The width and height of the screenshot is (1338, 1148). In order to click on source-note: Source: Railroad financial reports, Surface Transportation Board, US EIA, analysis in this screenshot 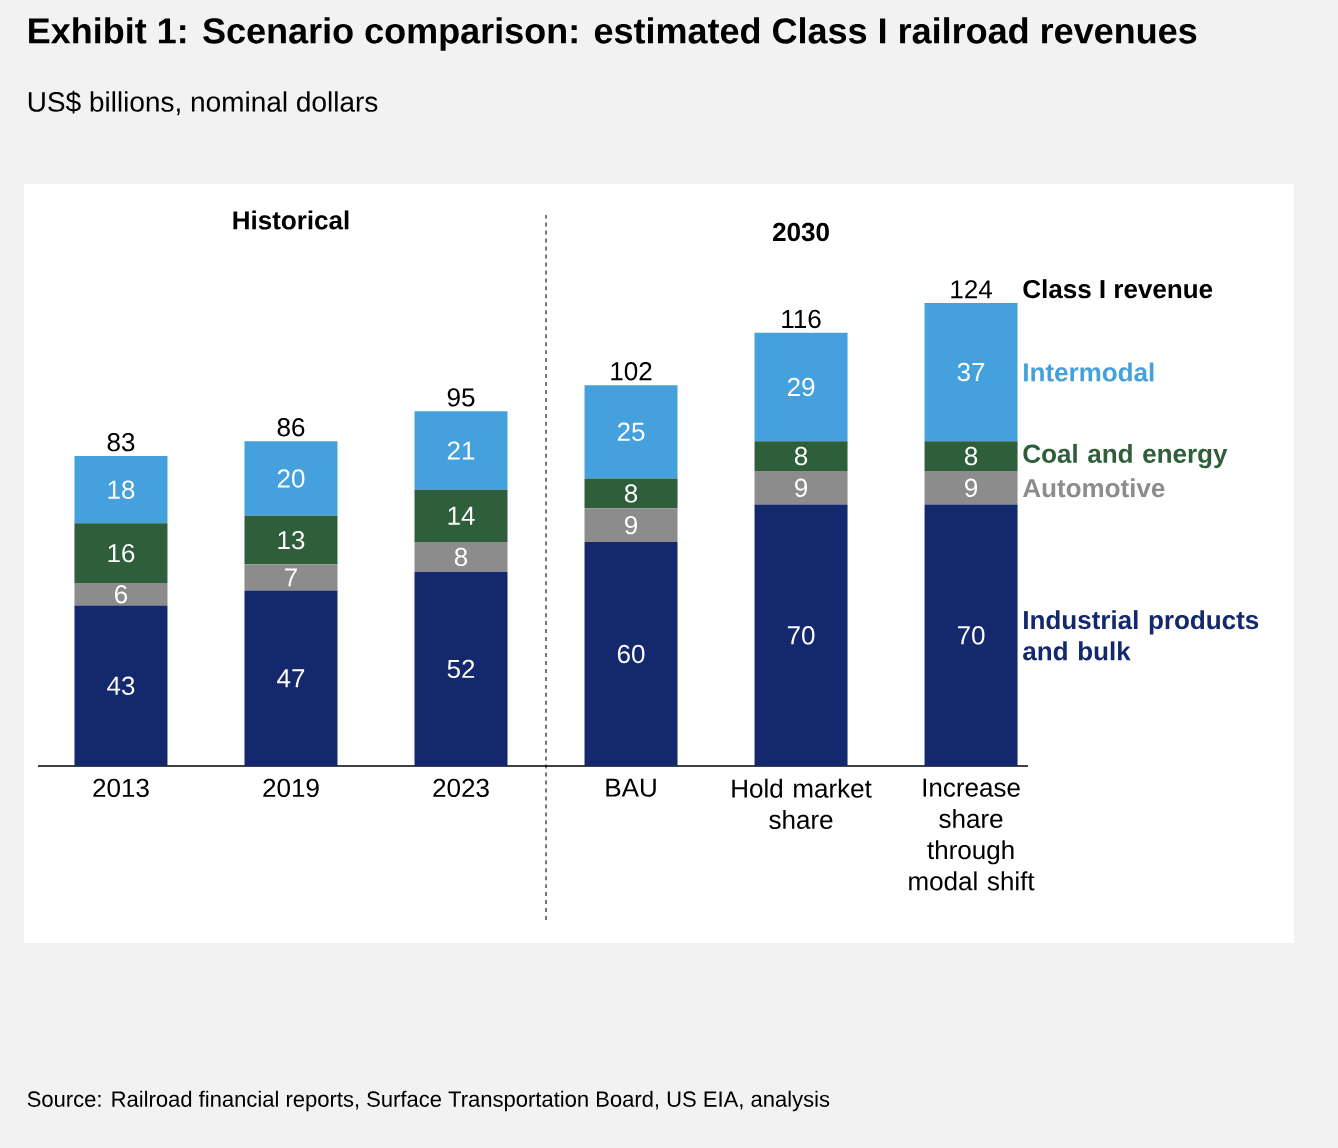, I will do `click(428, 1101)`.